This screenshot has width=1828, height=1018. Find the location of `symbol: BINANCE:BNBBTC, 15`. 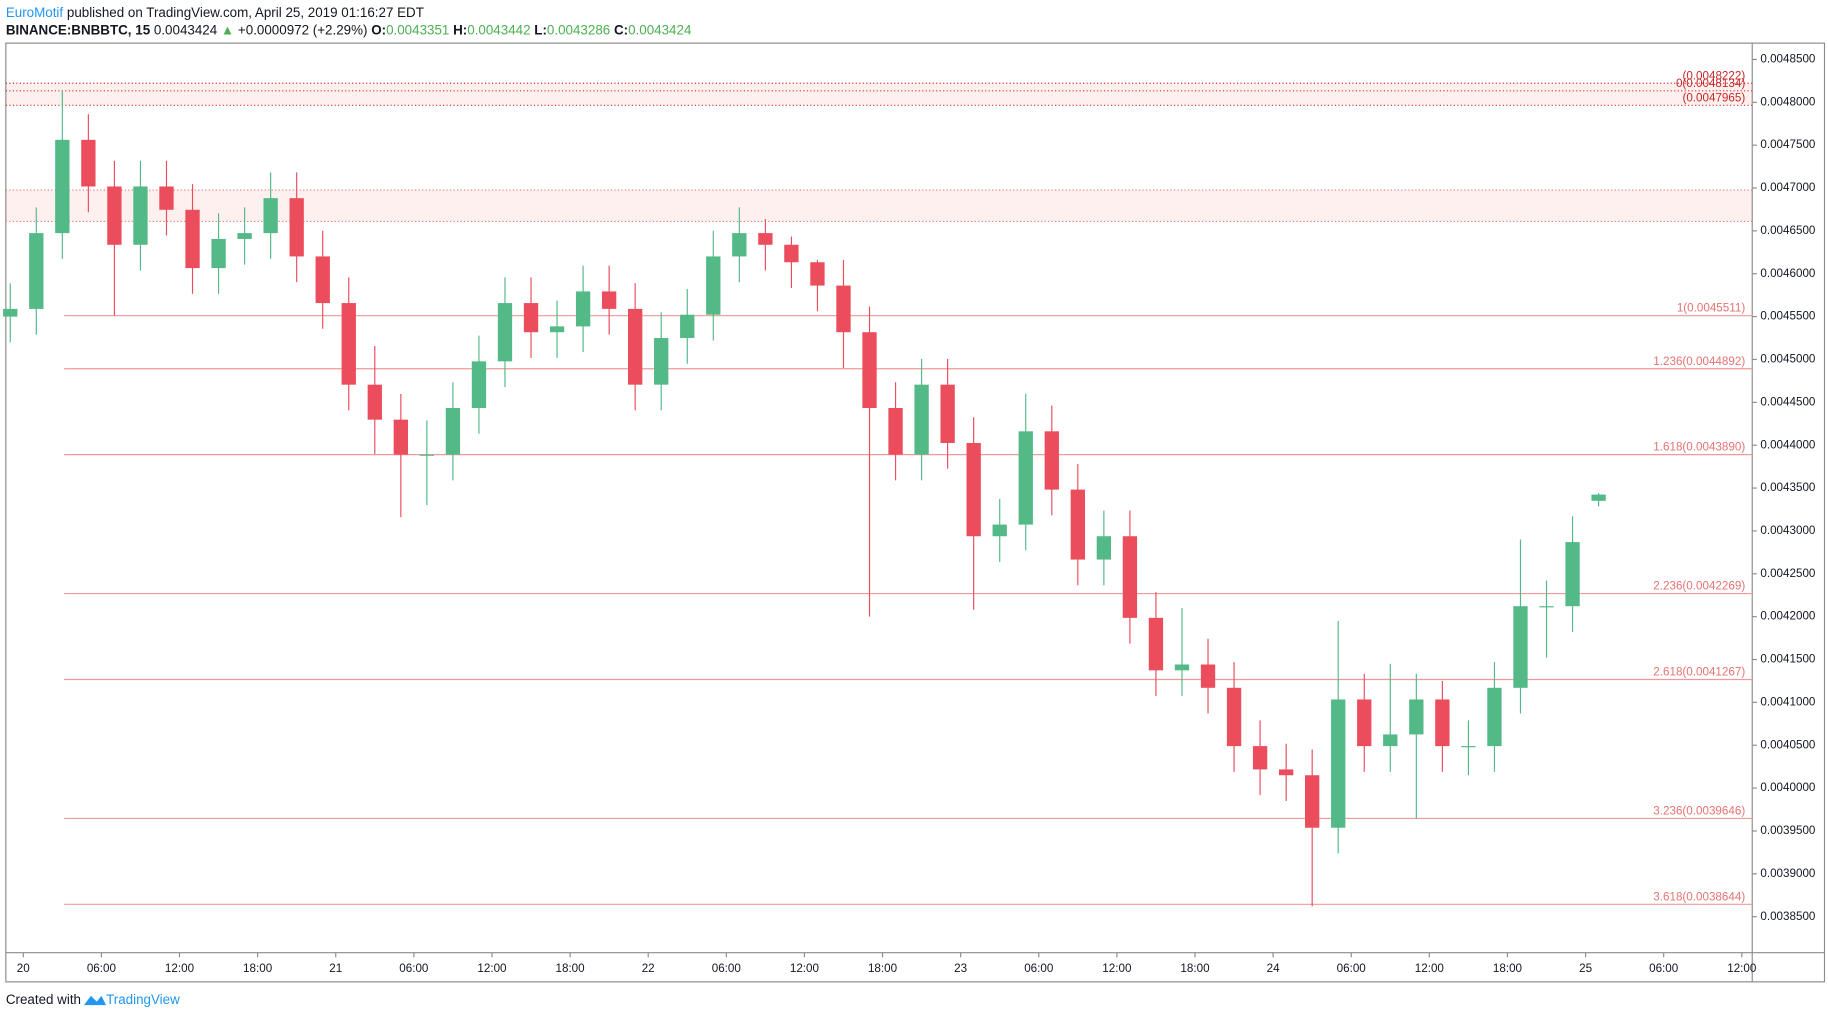

symbol: BINANCE:BNBBTC, 15 is located at coordinates (78, 29).